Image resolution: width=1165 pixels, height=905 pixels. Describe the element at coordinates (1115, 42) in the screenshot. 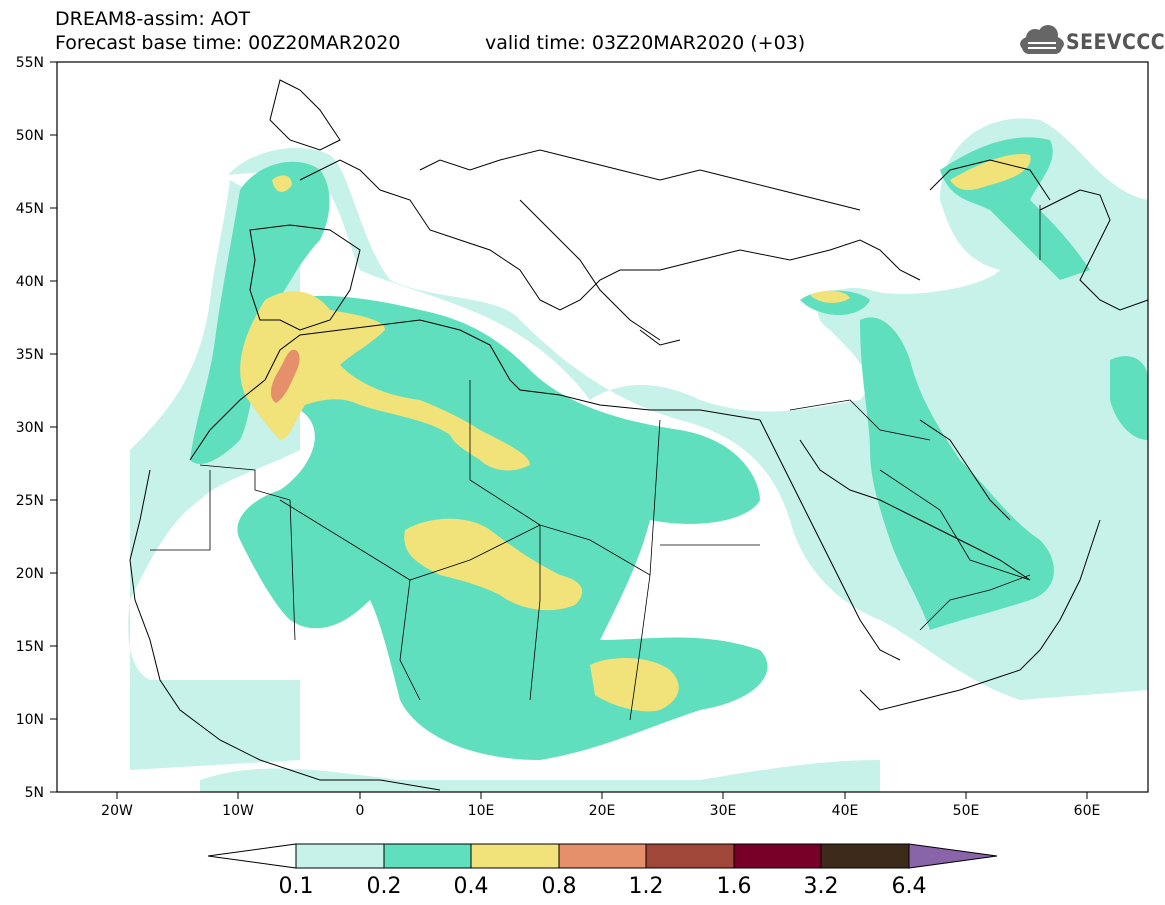

I see `logo-text: SEEVCCC` at that location.